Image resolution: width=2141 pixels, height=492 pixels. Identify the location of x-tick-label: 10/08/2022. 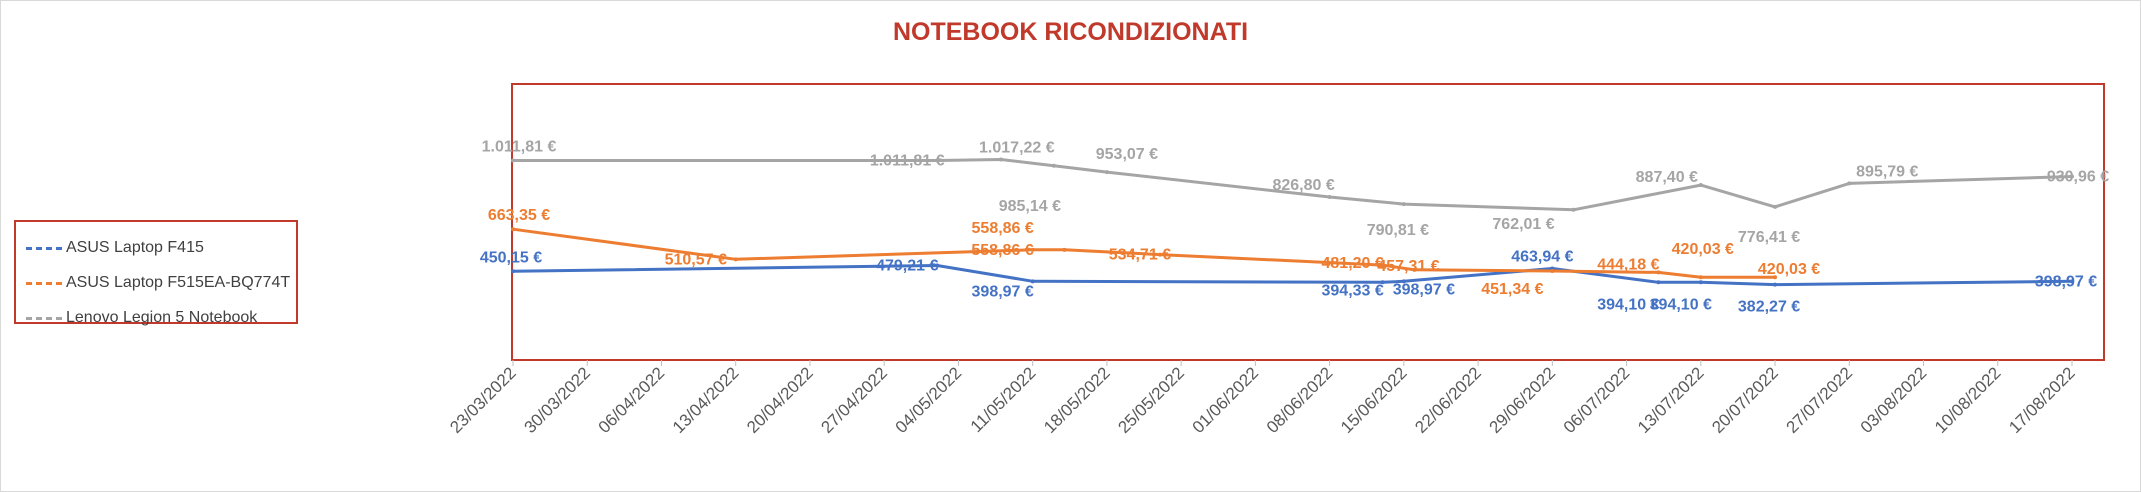
(1968, 400).